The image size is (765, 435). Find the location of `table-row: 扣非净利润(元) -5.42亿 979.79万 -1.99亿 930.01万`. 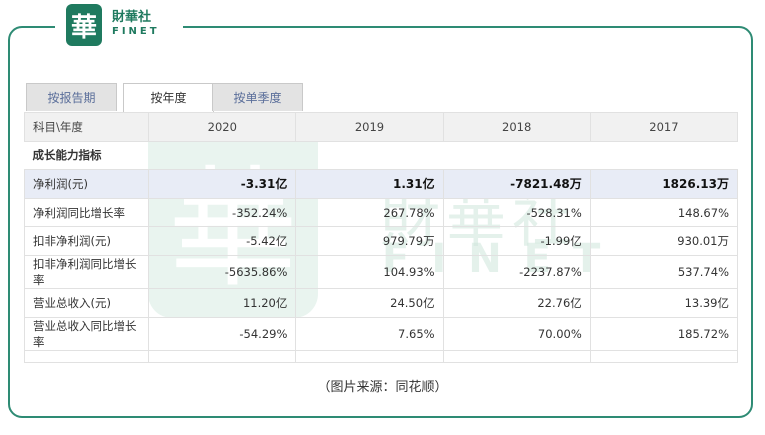

table-row: 扣非净利润(元) -5.42亿 979.79万 -1.99亿 930.01万 is located at coordinates (381, 241).